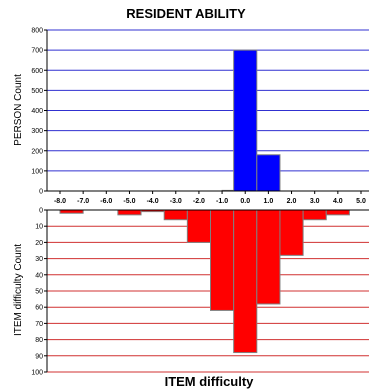 The image size is (369, 392). What do you see at coordinates (18, 290) in the screenshot?
I see `bottom-y-axis-label: ITEM difficulty Count` at bounding box center [18, 290].